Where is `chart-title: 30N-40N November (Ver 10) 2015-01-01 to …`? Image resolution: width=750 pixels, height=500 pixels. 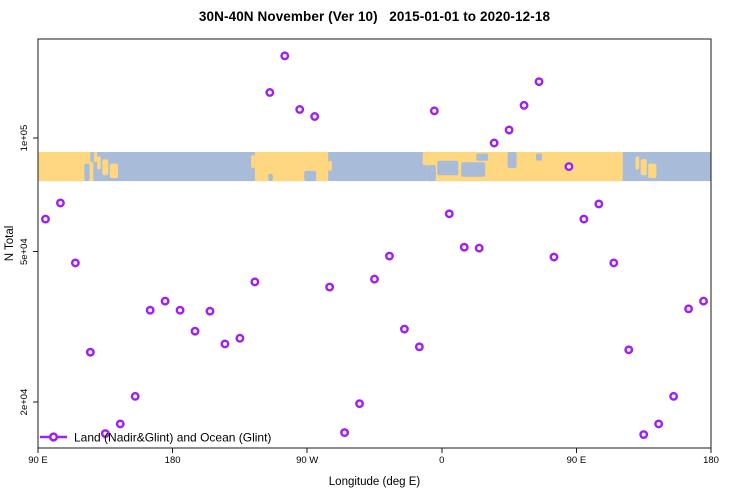
chart-title: 30N-40N November (Ver 10) 2015-01-01 to … is located at coordinates (374, 16).